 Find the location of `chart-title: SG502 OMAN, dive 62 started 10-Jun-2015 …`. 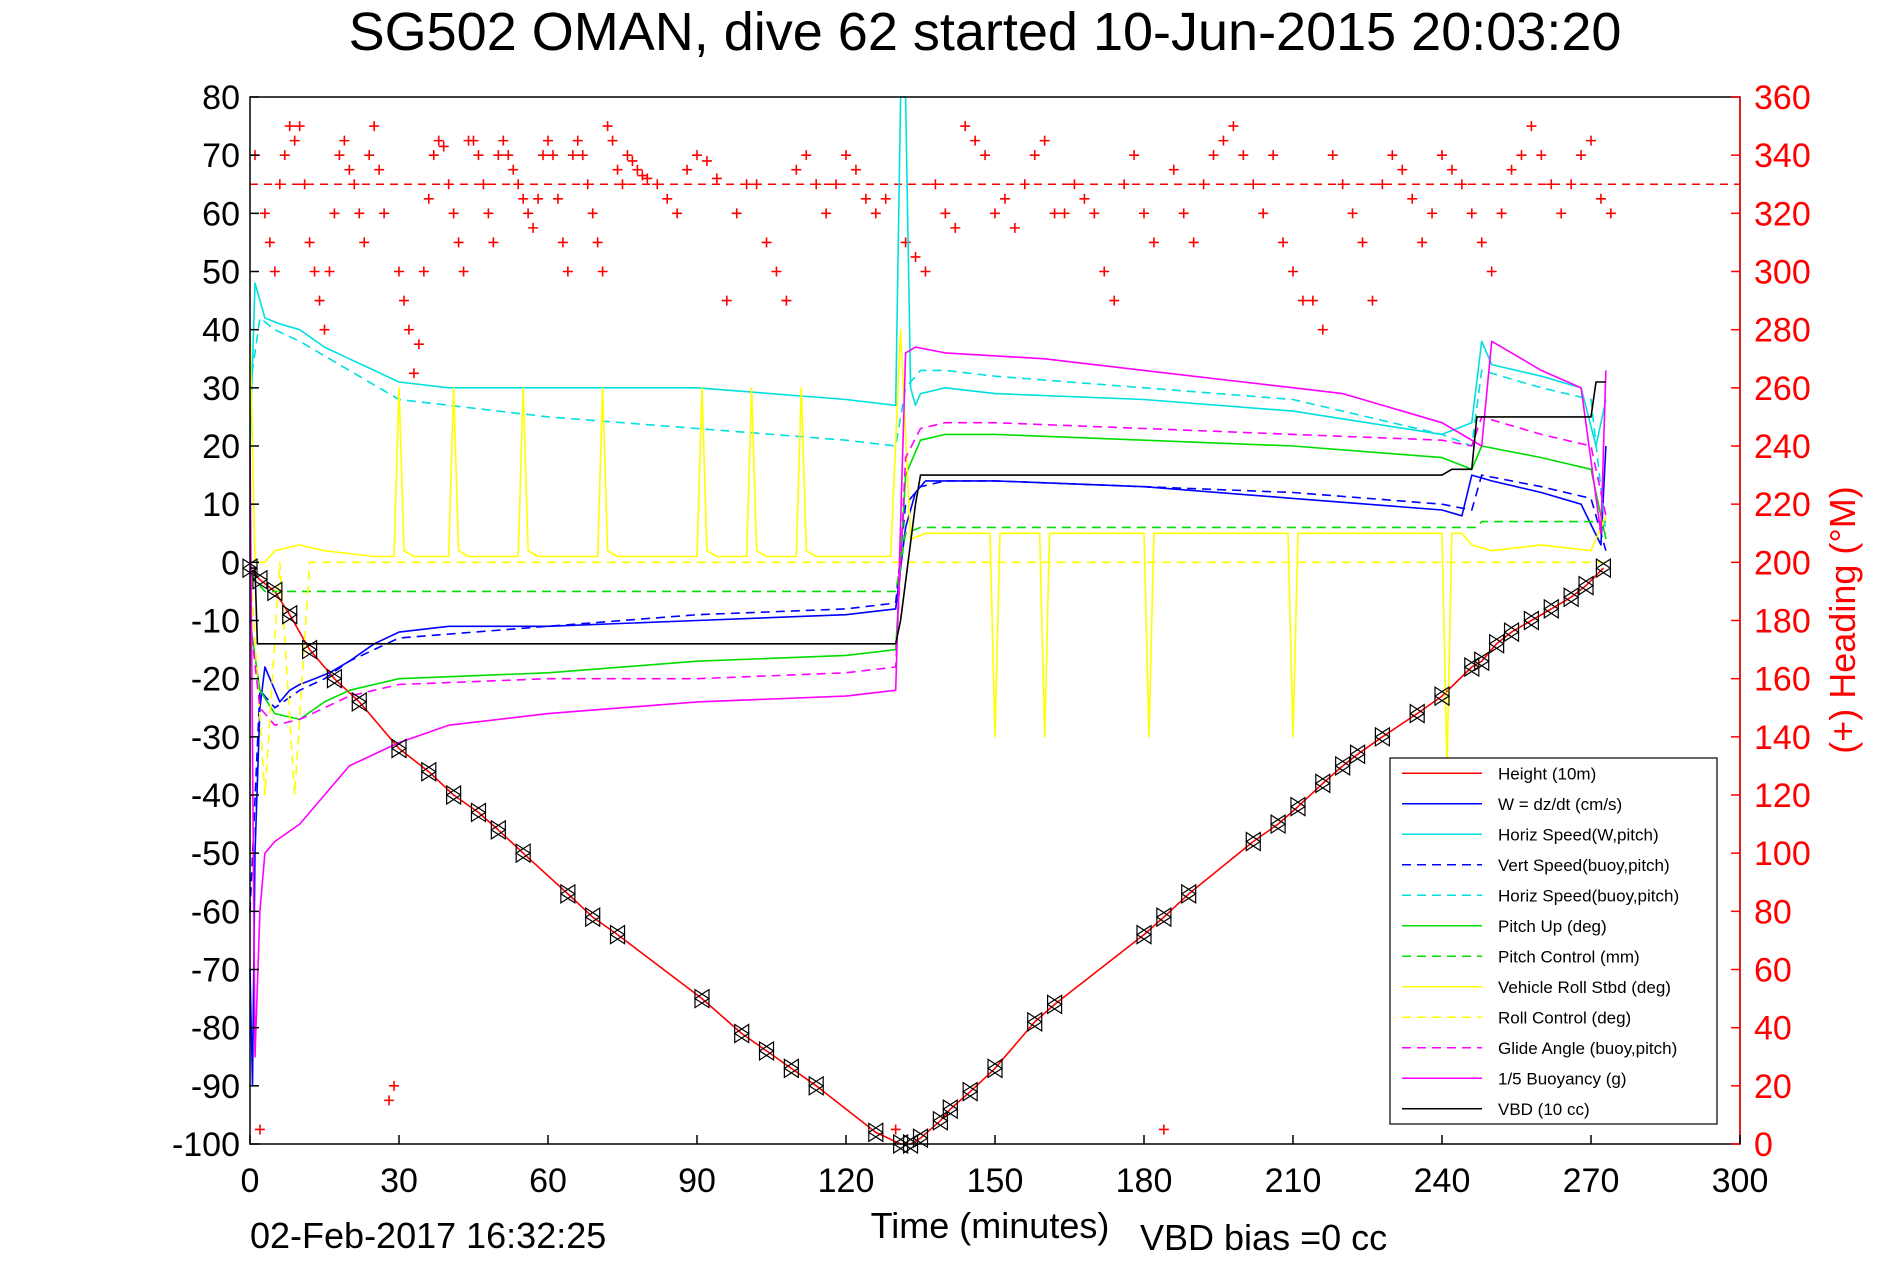

chart-title: SG502 OMAN, dive 62 started 10-Jun-2015 … is located at coordinates (985, 32).